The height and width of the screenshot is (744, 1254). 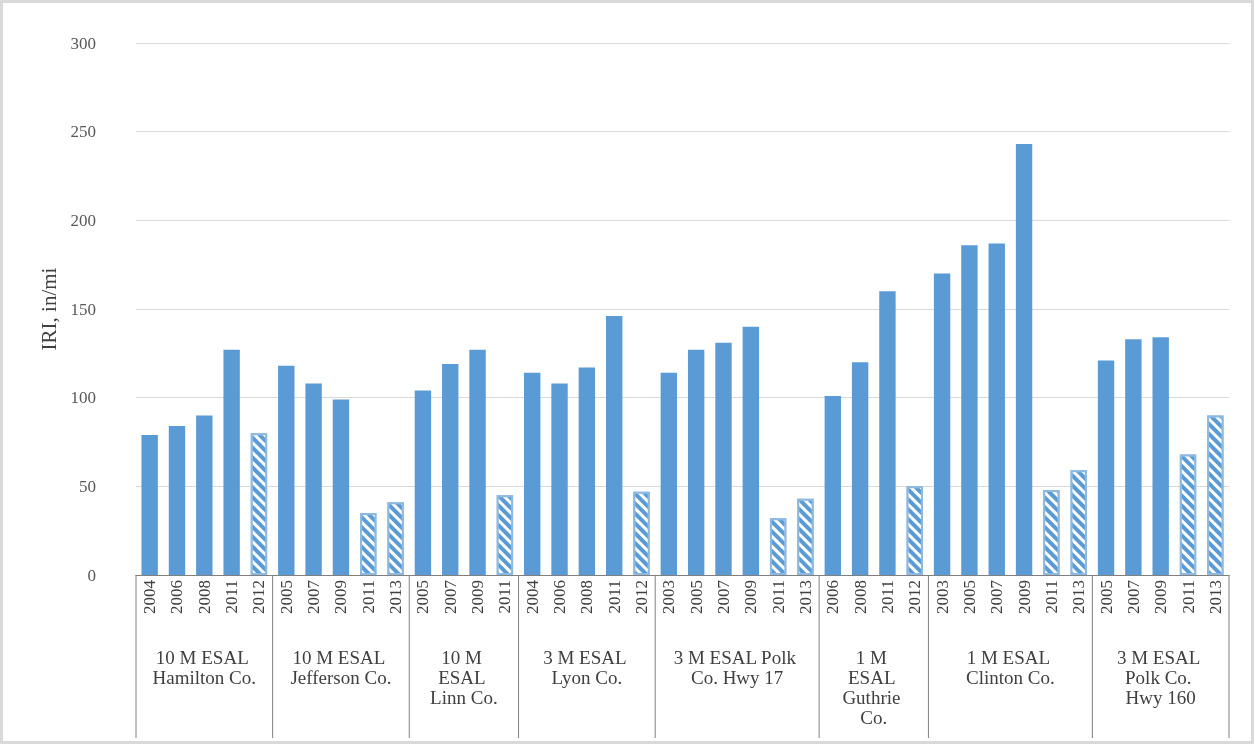 What do you see at coordinates (83, 132) in the screenshot?
I see `y-tick-label: 250` at bounding box center [83, 132].